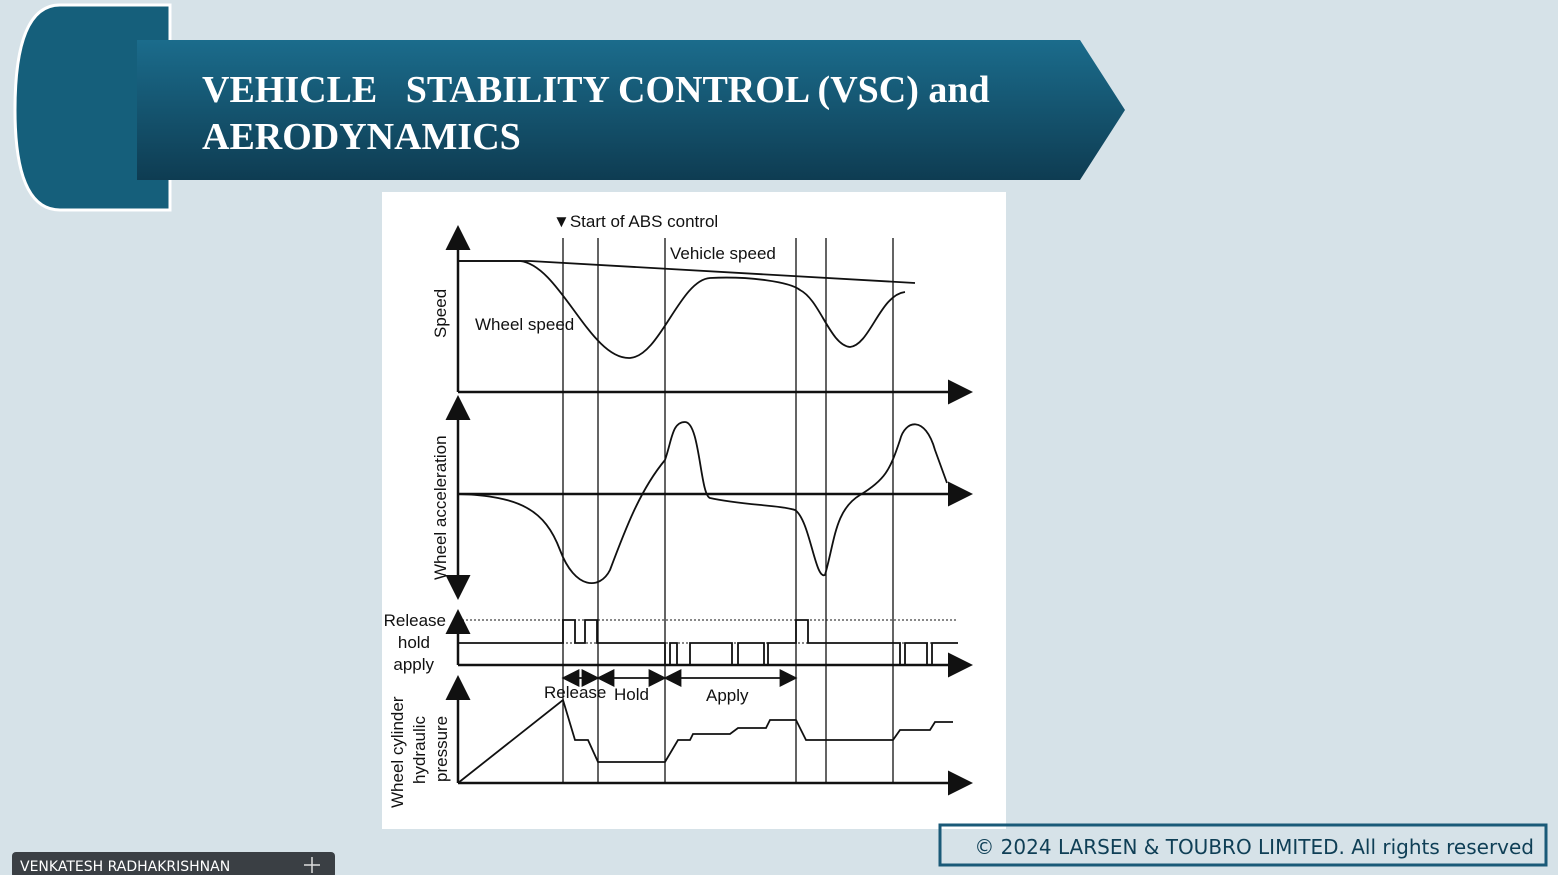 The height and width of the screenshot is (875, 1558). I want to click on state-label: apply, so click(413, 664).